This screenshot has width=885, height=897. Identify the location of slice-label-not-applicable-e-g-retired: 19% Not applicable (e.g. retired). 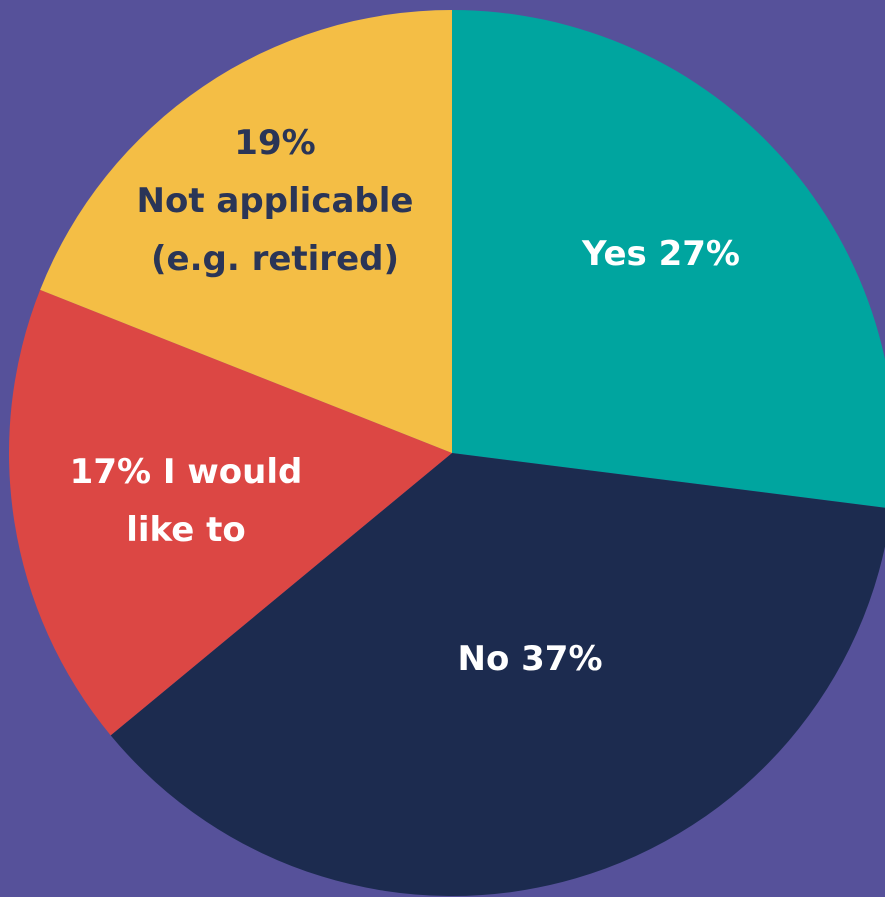
(275, 201).